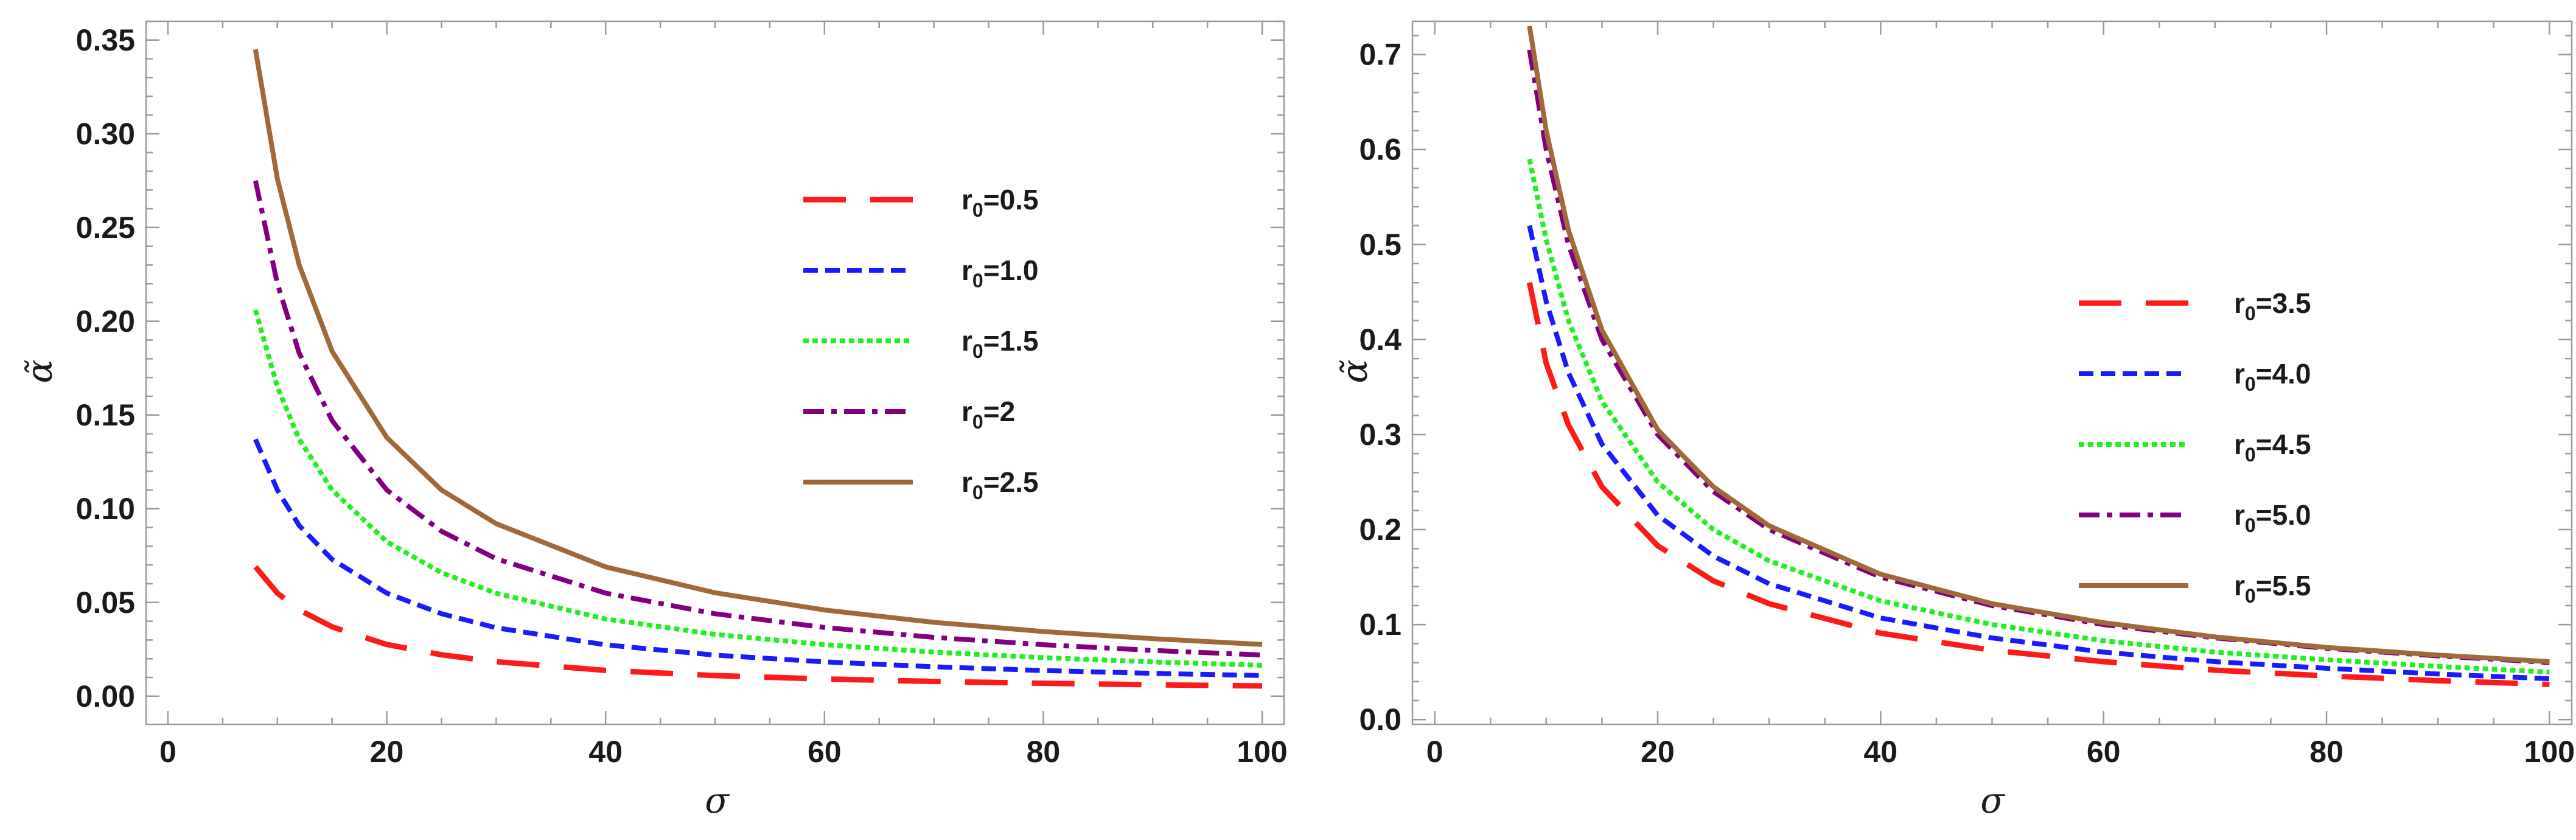 The width and height of the screenshot is (2576, 840). Describe the element at coordinates (1380, 625) in the screenshot. I see `y-tick-label: 0.1` at that location.